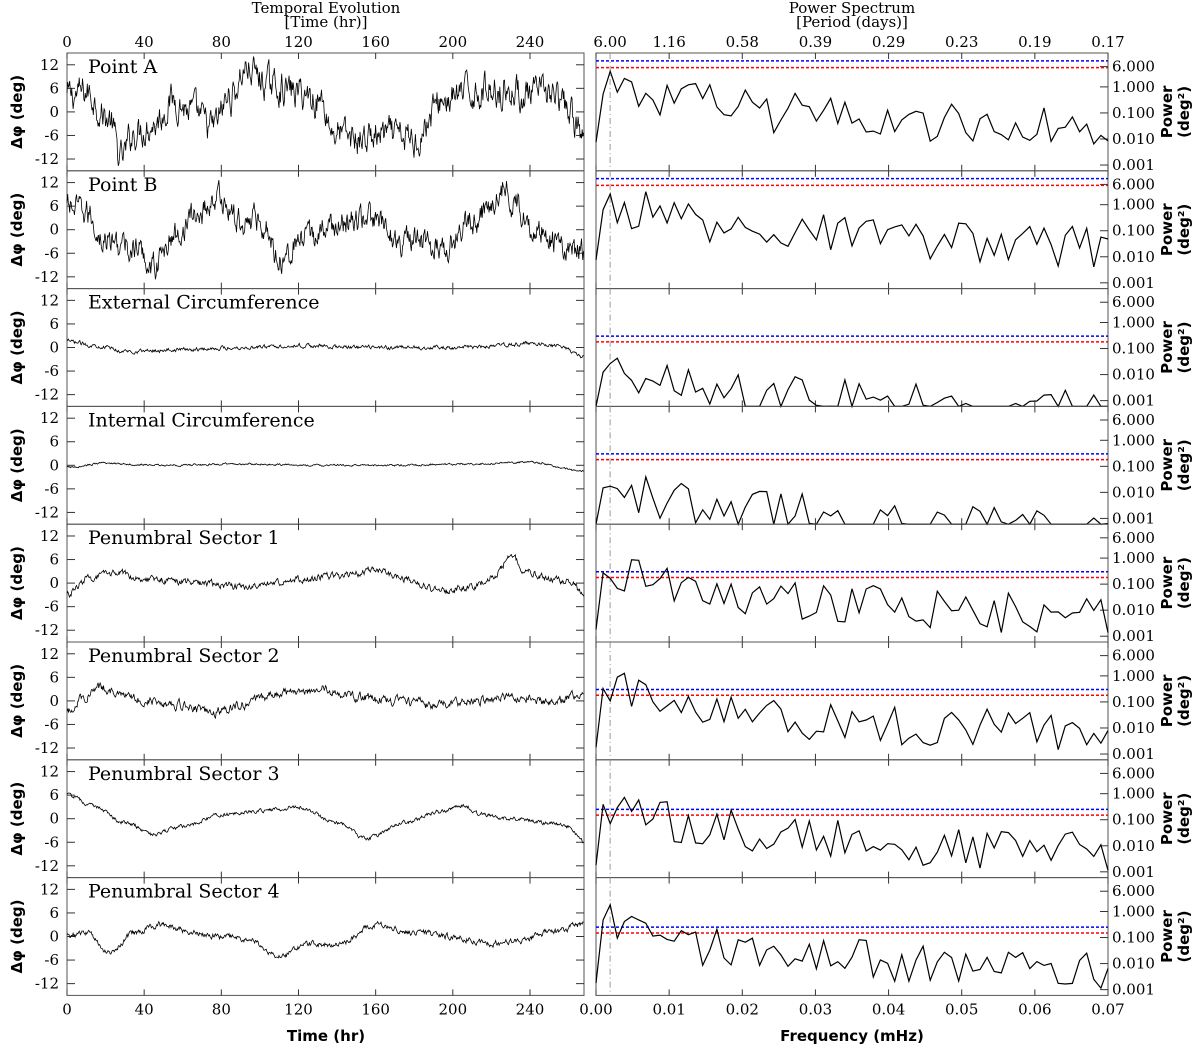  I want to click on panel-label: Penumbral Sector 2, so click(184, 656).